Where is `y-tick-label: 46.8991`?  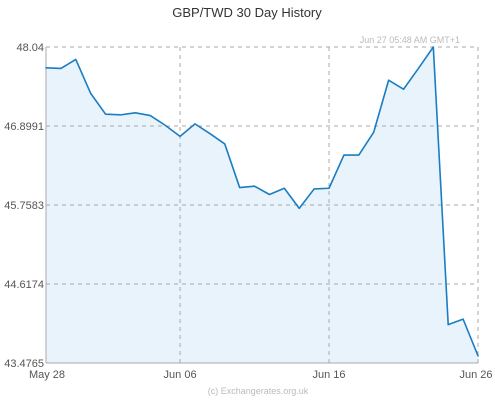
y-tick-label: 46.8991 is located at coordinates (24, 127).